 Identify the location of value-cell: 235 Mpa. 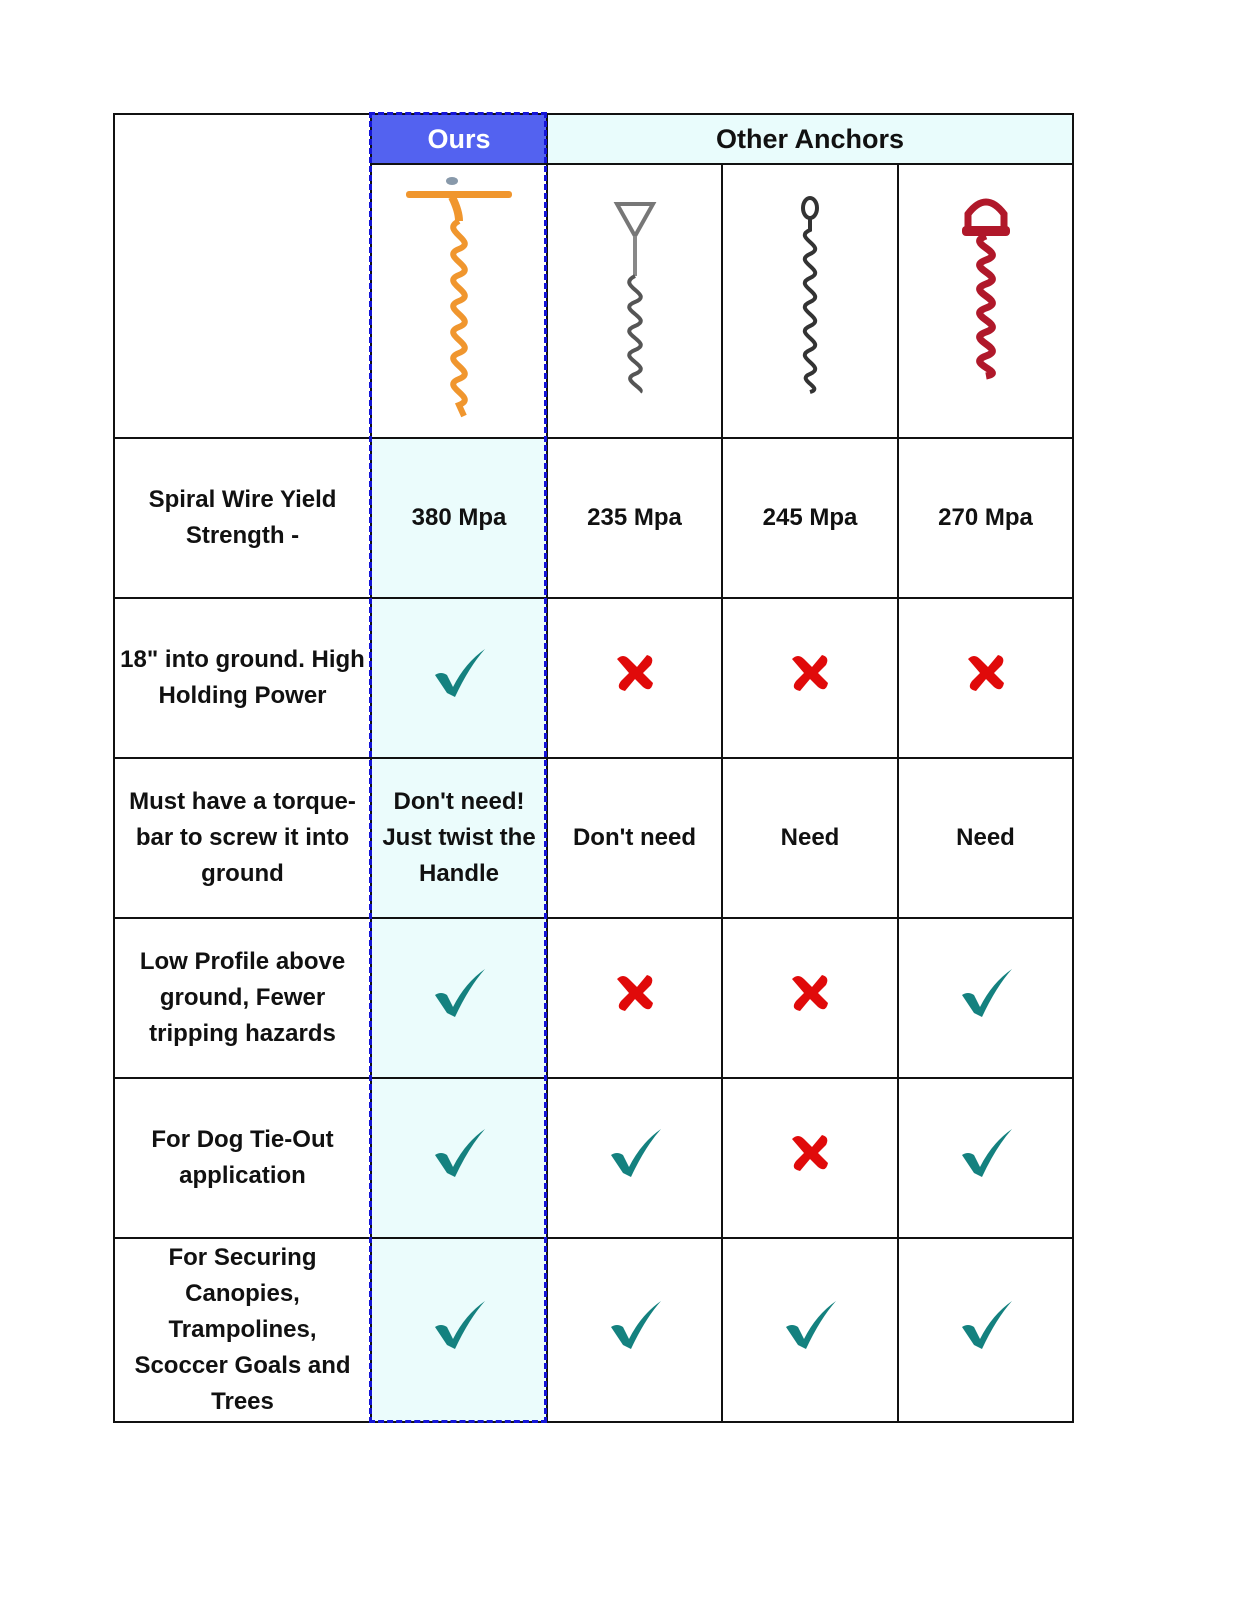
(634, 518).